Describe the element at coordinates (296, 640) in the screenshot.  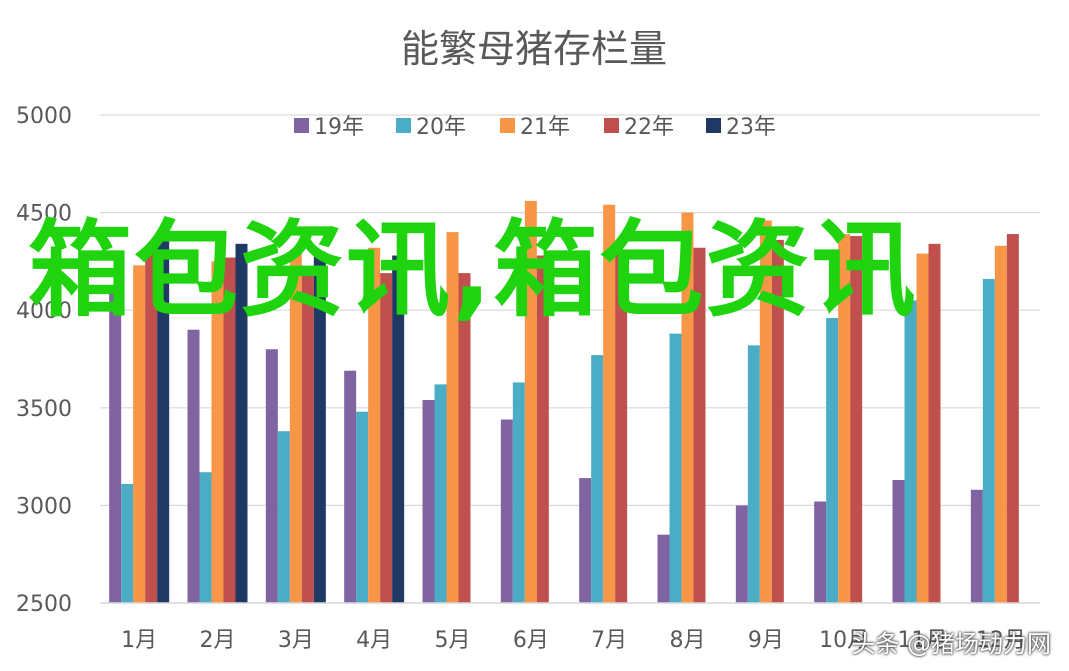
I see `x-tick-label: 3月` at that location.